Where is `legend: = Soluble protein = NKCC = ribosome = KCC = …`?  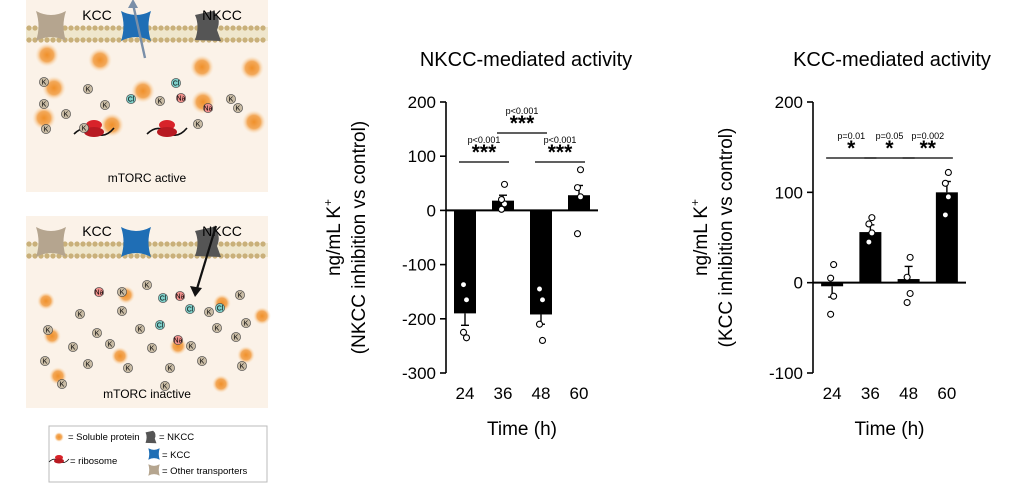
legend: = Soluble protein = NKCC = ribosome = KCC = … is located at coordinates (158, 454).